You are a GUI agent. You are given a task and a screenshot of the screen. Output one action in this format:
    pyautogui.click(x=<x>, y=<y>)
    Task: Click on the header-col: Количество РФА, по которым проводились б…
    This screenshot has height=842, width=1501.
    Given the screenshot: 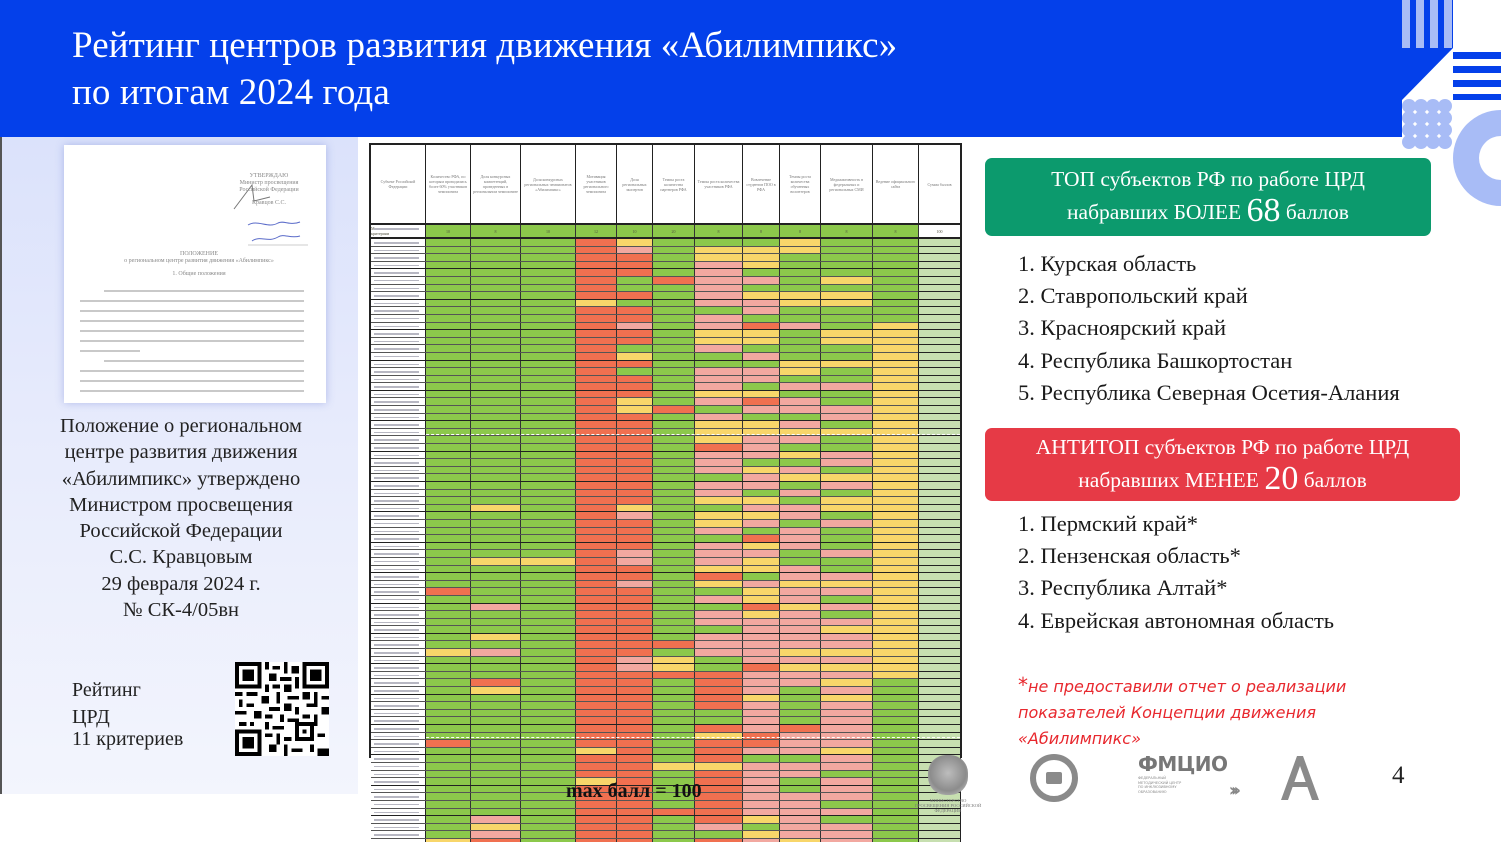 What is the action you would take?
    pyautogui.click(x=448, y=184)
    